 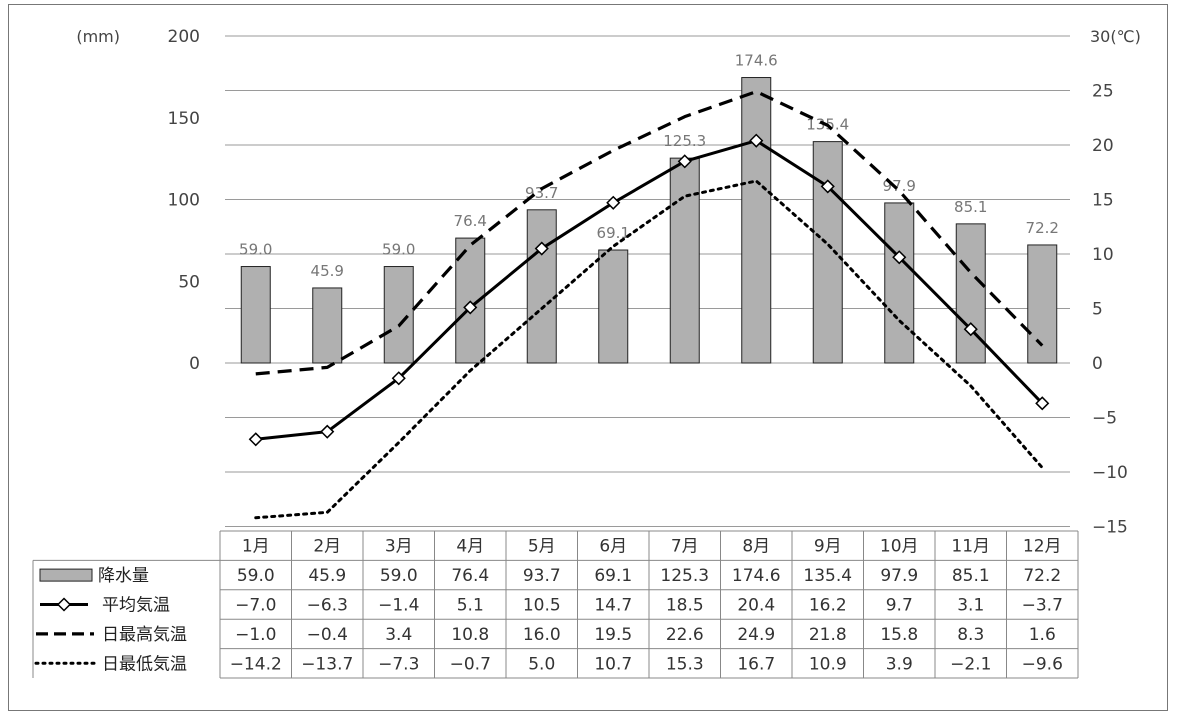 What do you see at coordinates (828, 546) in the screenshot?
I see `table-header-cell: 9月` at bounding box center [828, 546].